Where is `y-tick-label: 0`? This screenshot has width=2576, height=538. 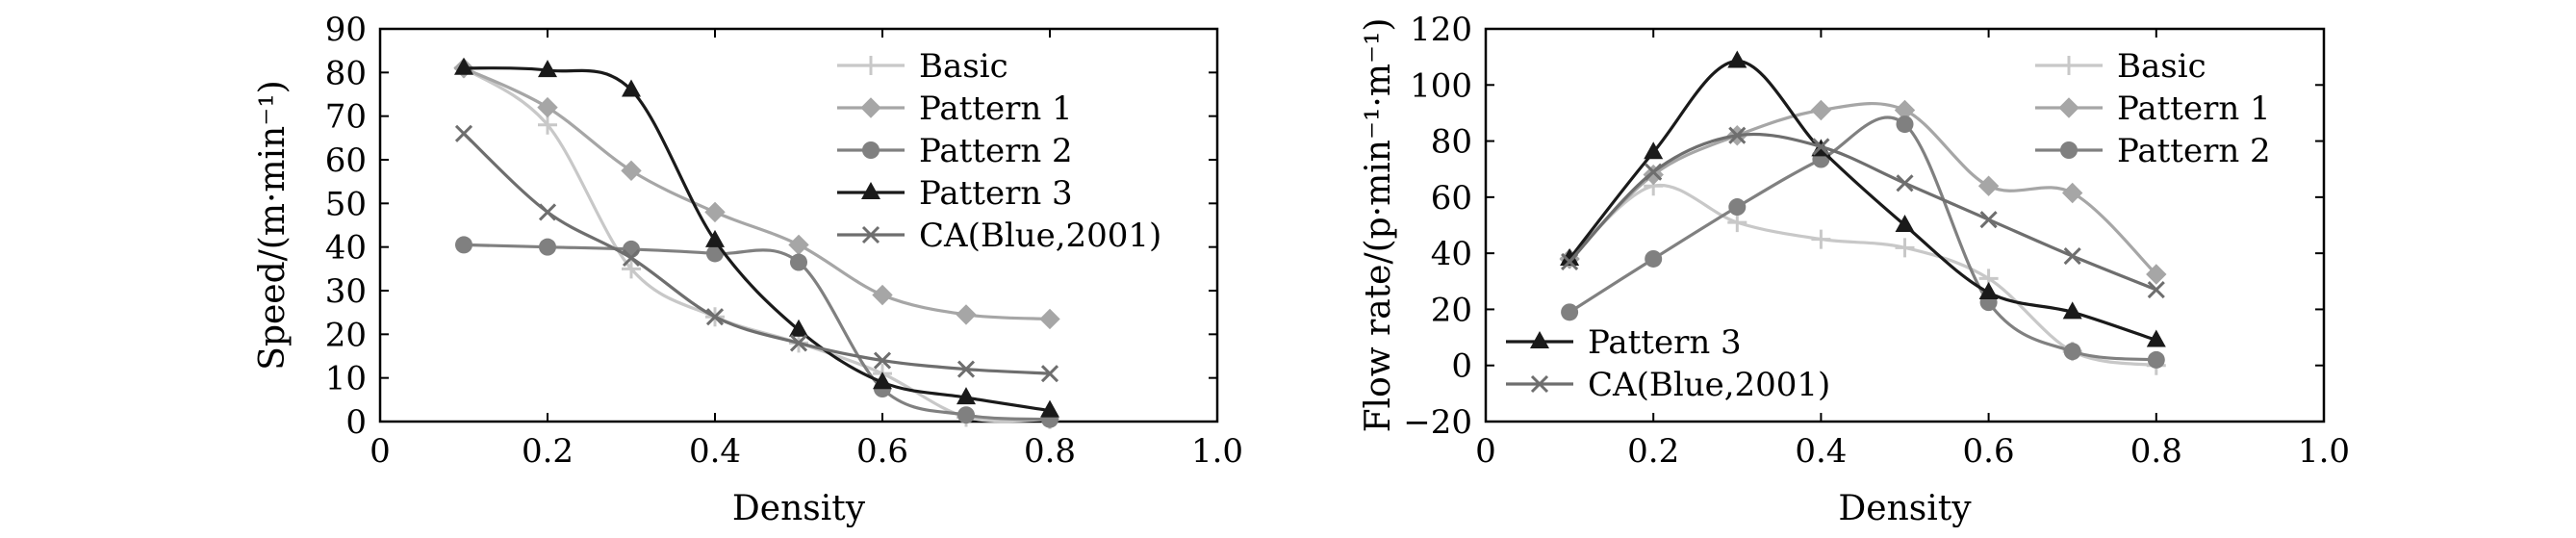
y-tick-label: 0 is located at coordinates (1461, 366).